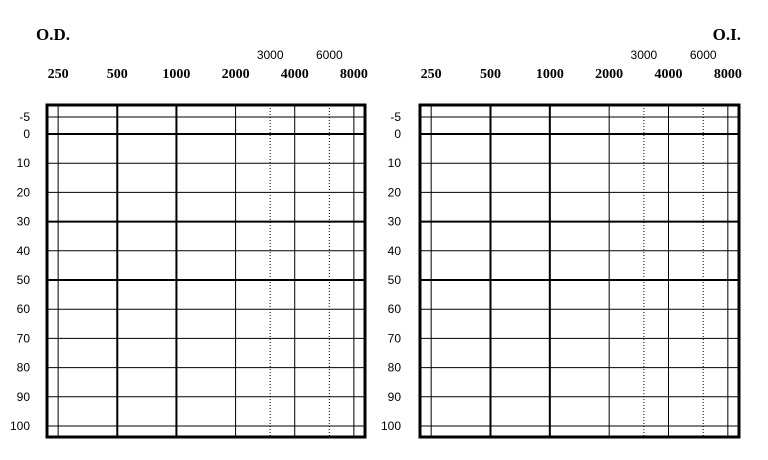 The height and width of the screenshot is (460, 768). I want to click on ear-title: O.I., so click(727, 34).